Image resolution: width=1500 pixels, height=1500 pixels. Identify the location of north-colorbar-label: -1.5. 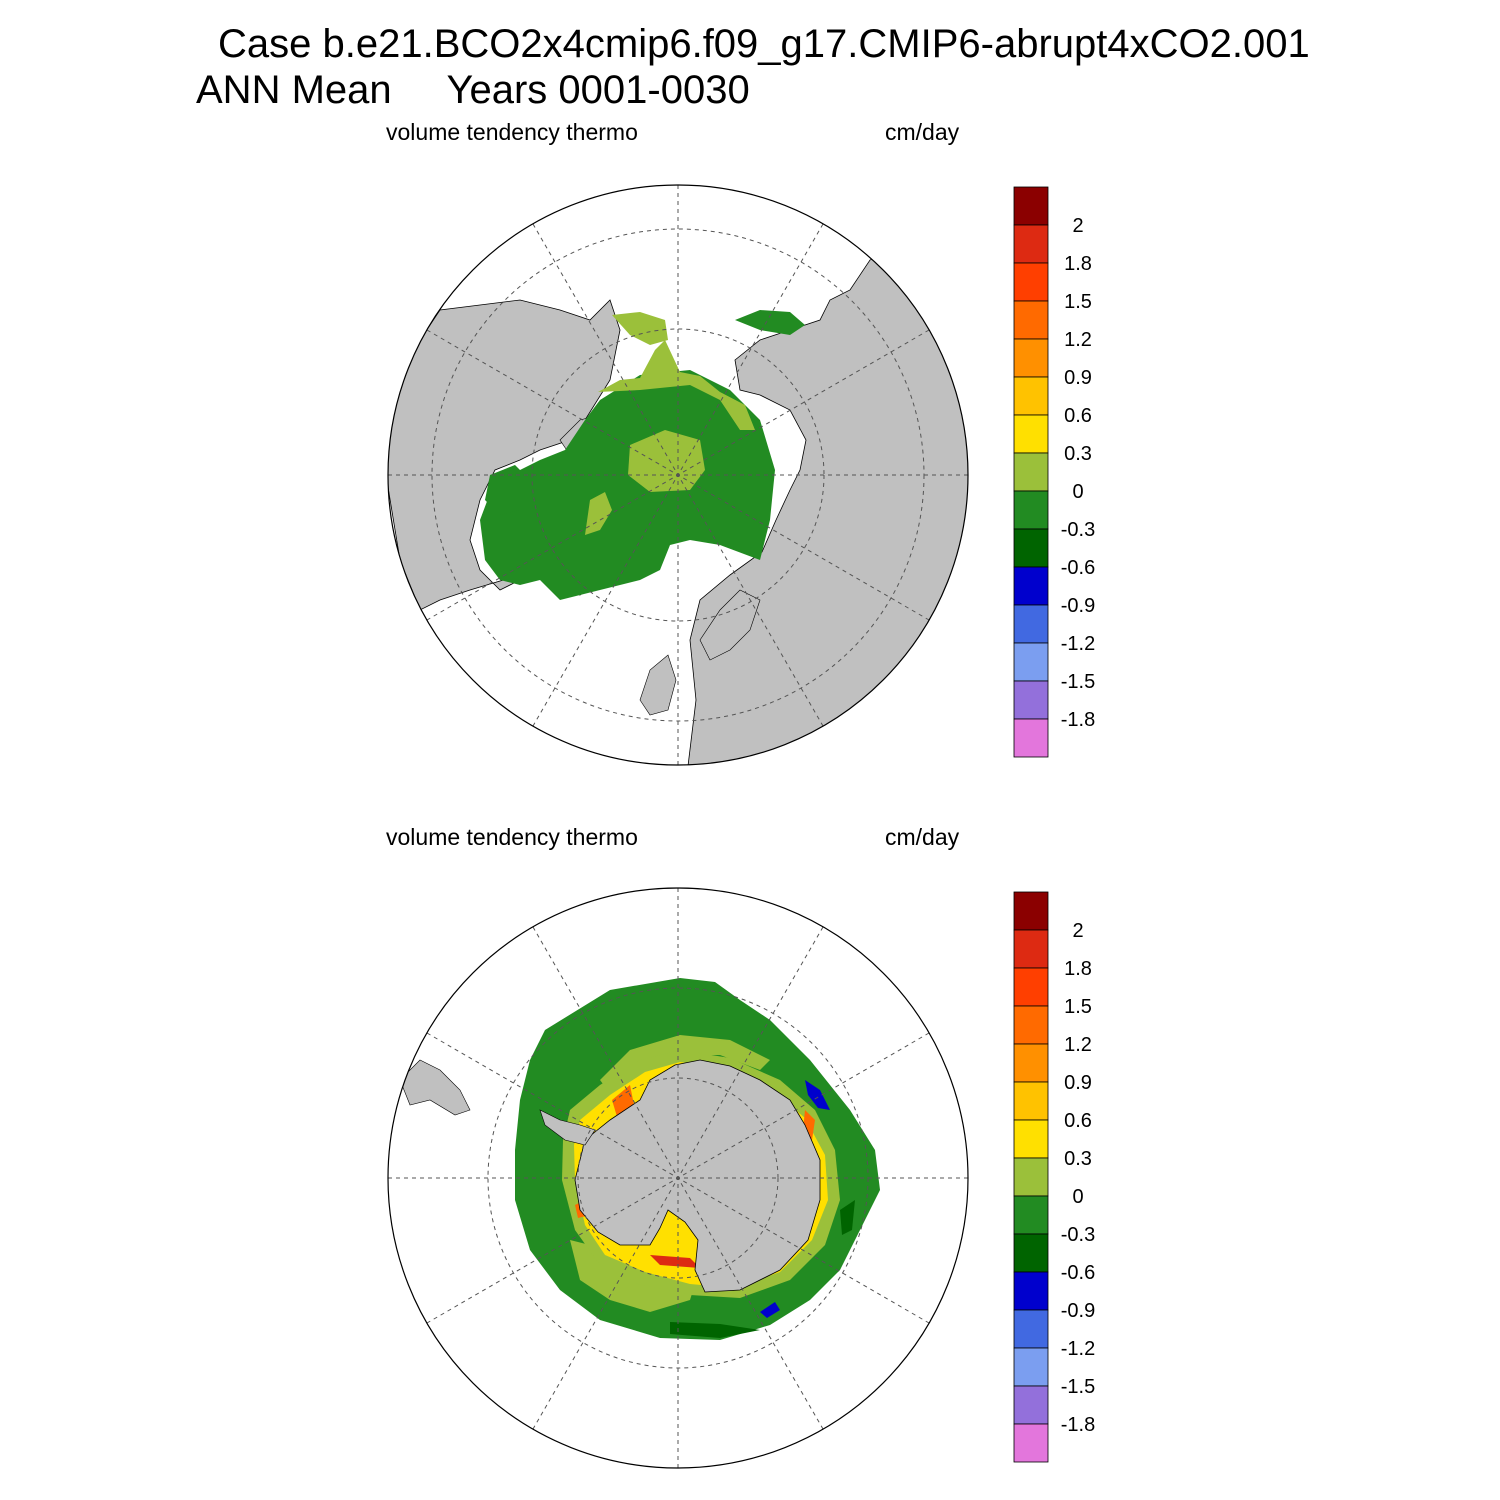
(1078, 682).